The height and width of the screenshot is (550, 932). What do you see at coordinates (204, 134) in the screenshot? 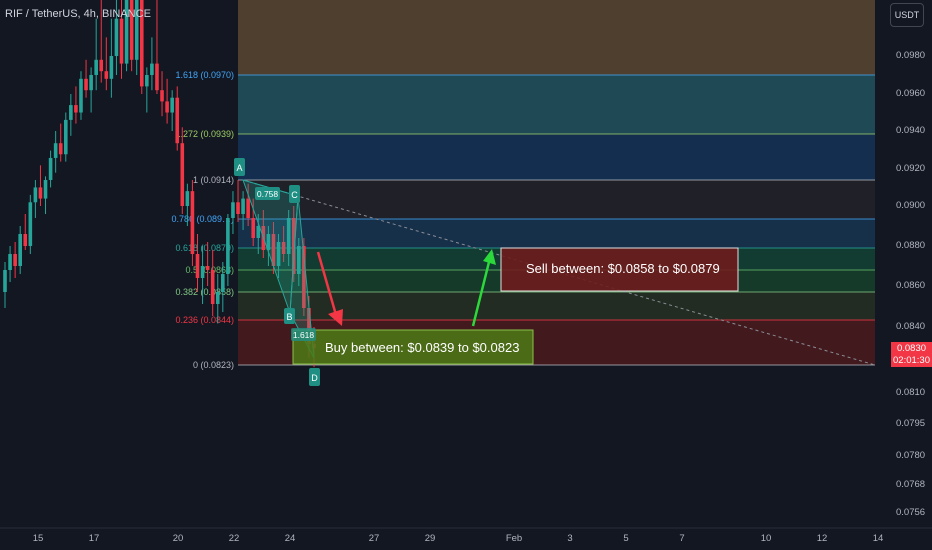
I see `fib-label-1272: 1.272 (0.0939)` at bounding box center [204, 134].